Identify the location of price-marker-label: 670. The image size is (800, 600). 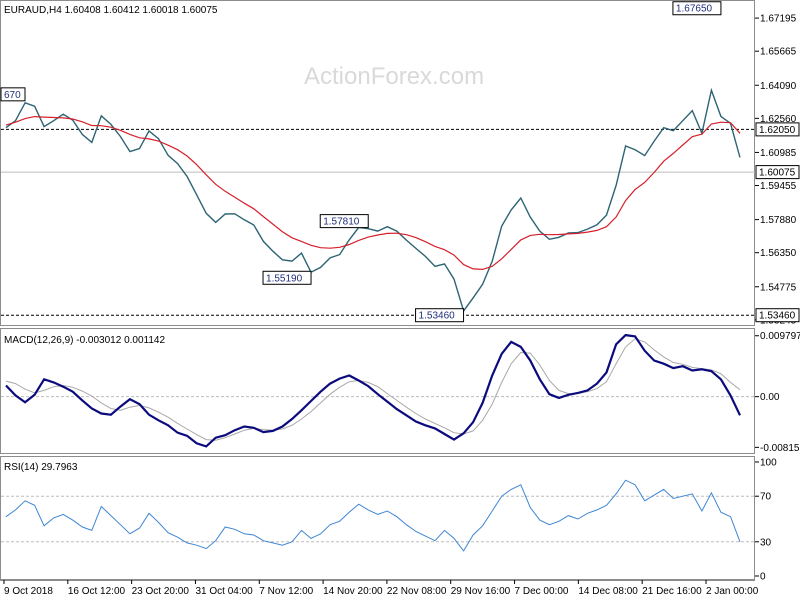
(12, 95).